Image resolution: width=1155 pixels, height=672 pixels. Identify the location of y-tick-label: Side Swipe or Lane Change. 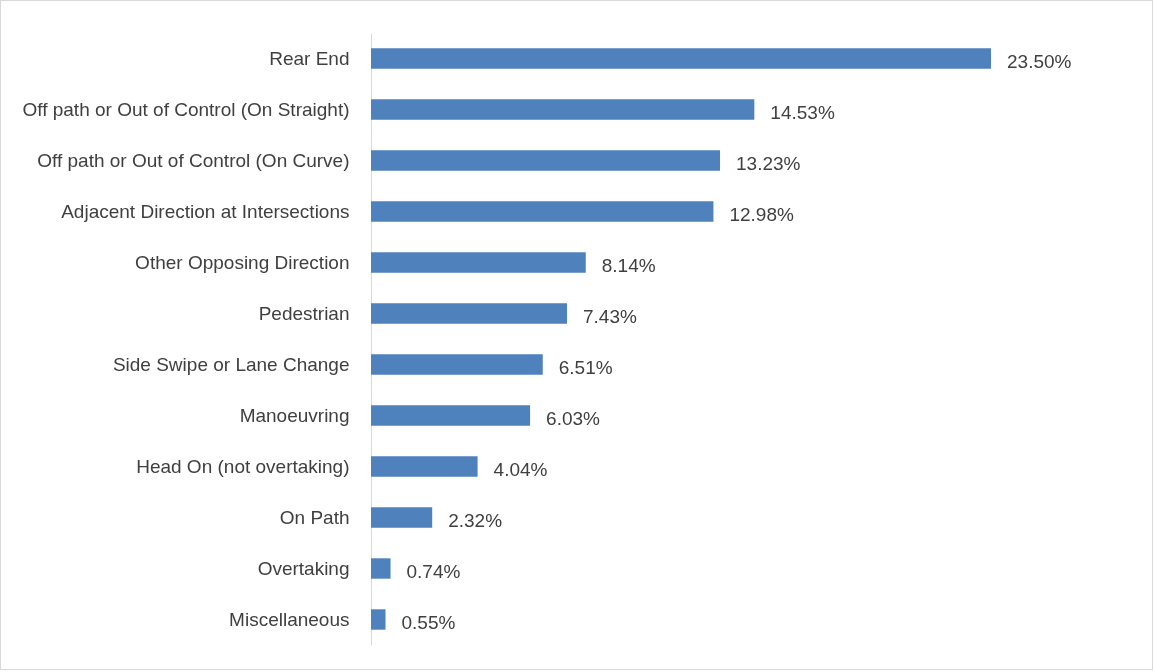
(231, 364).